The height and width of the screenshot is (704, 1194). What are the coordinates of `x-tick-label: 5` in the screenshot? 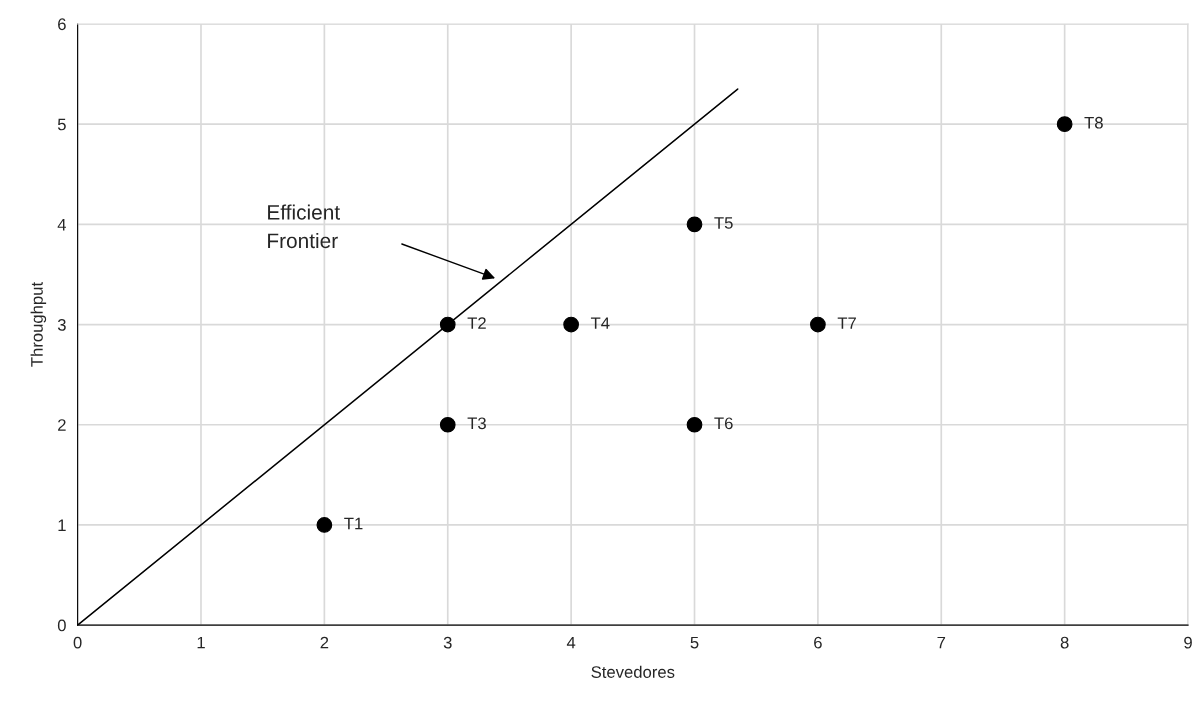 It's located at (694, 642).